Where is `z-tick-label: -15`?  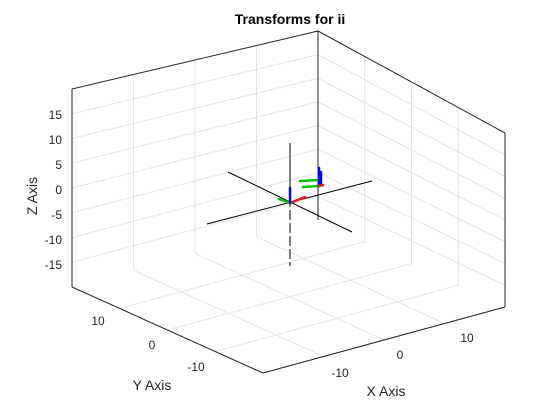
z-tick-label: -15 is located at coordinates (54, 265).